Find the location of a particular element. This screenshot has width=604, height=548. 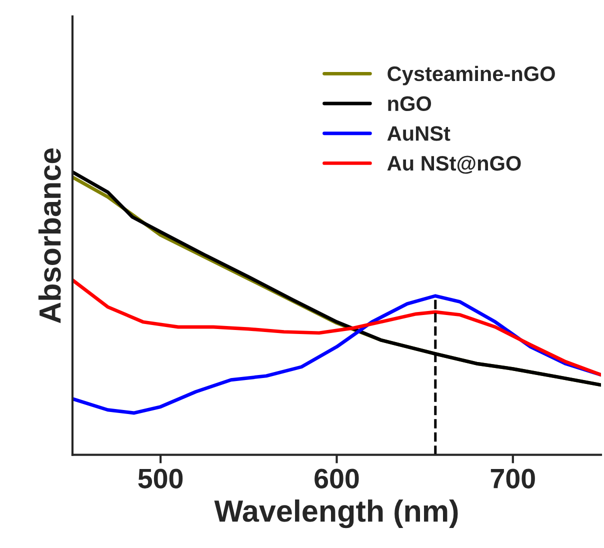

legend-label: AuNSt is located at coordinates (418, 133).